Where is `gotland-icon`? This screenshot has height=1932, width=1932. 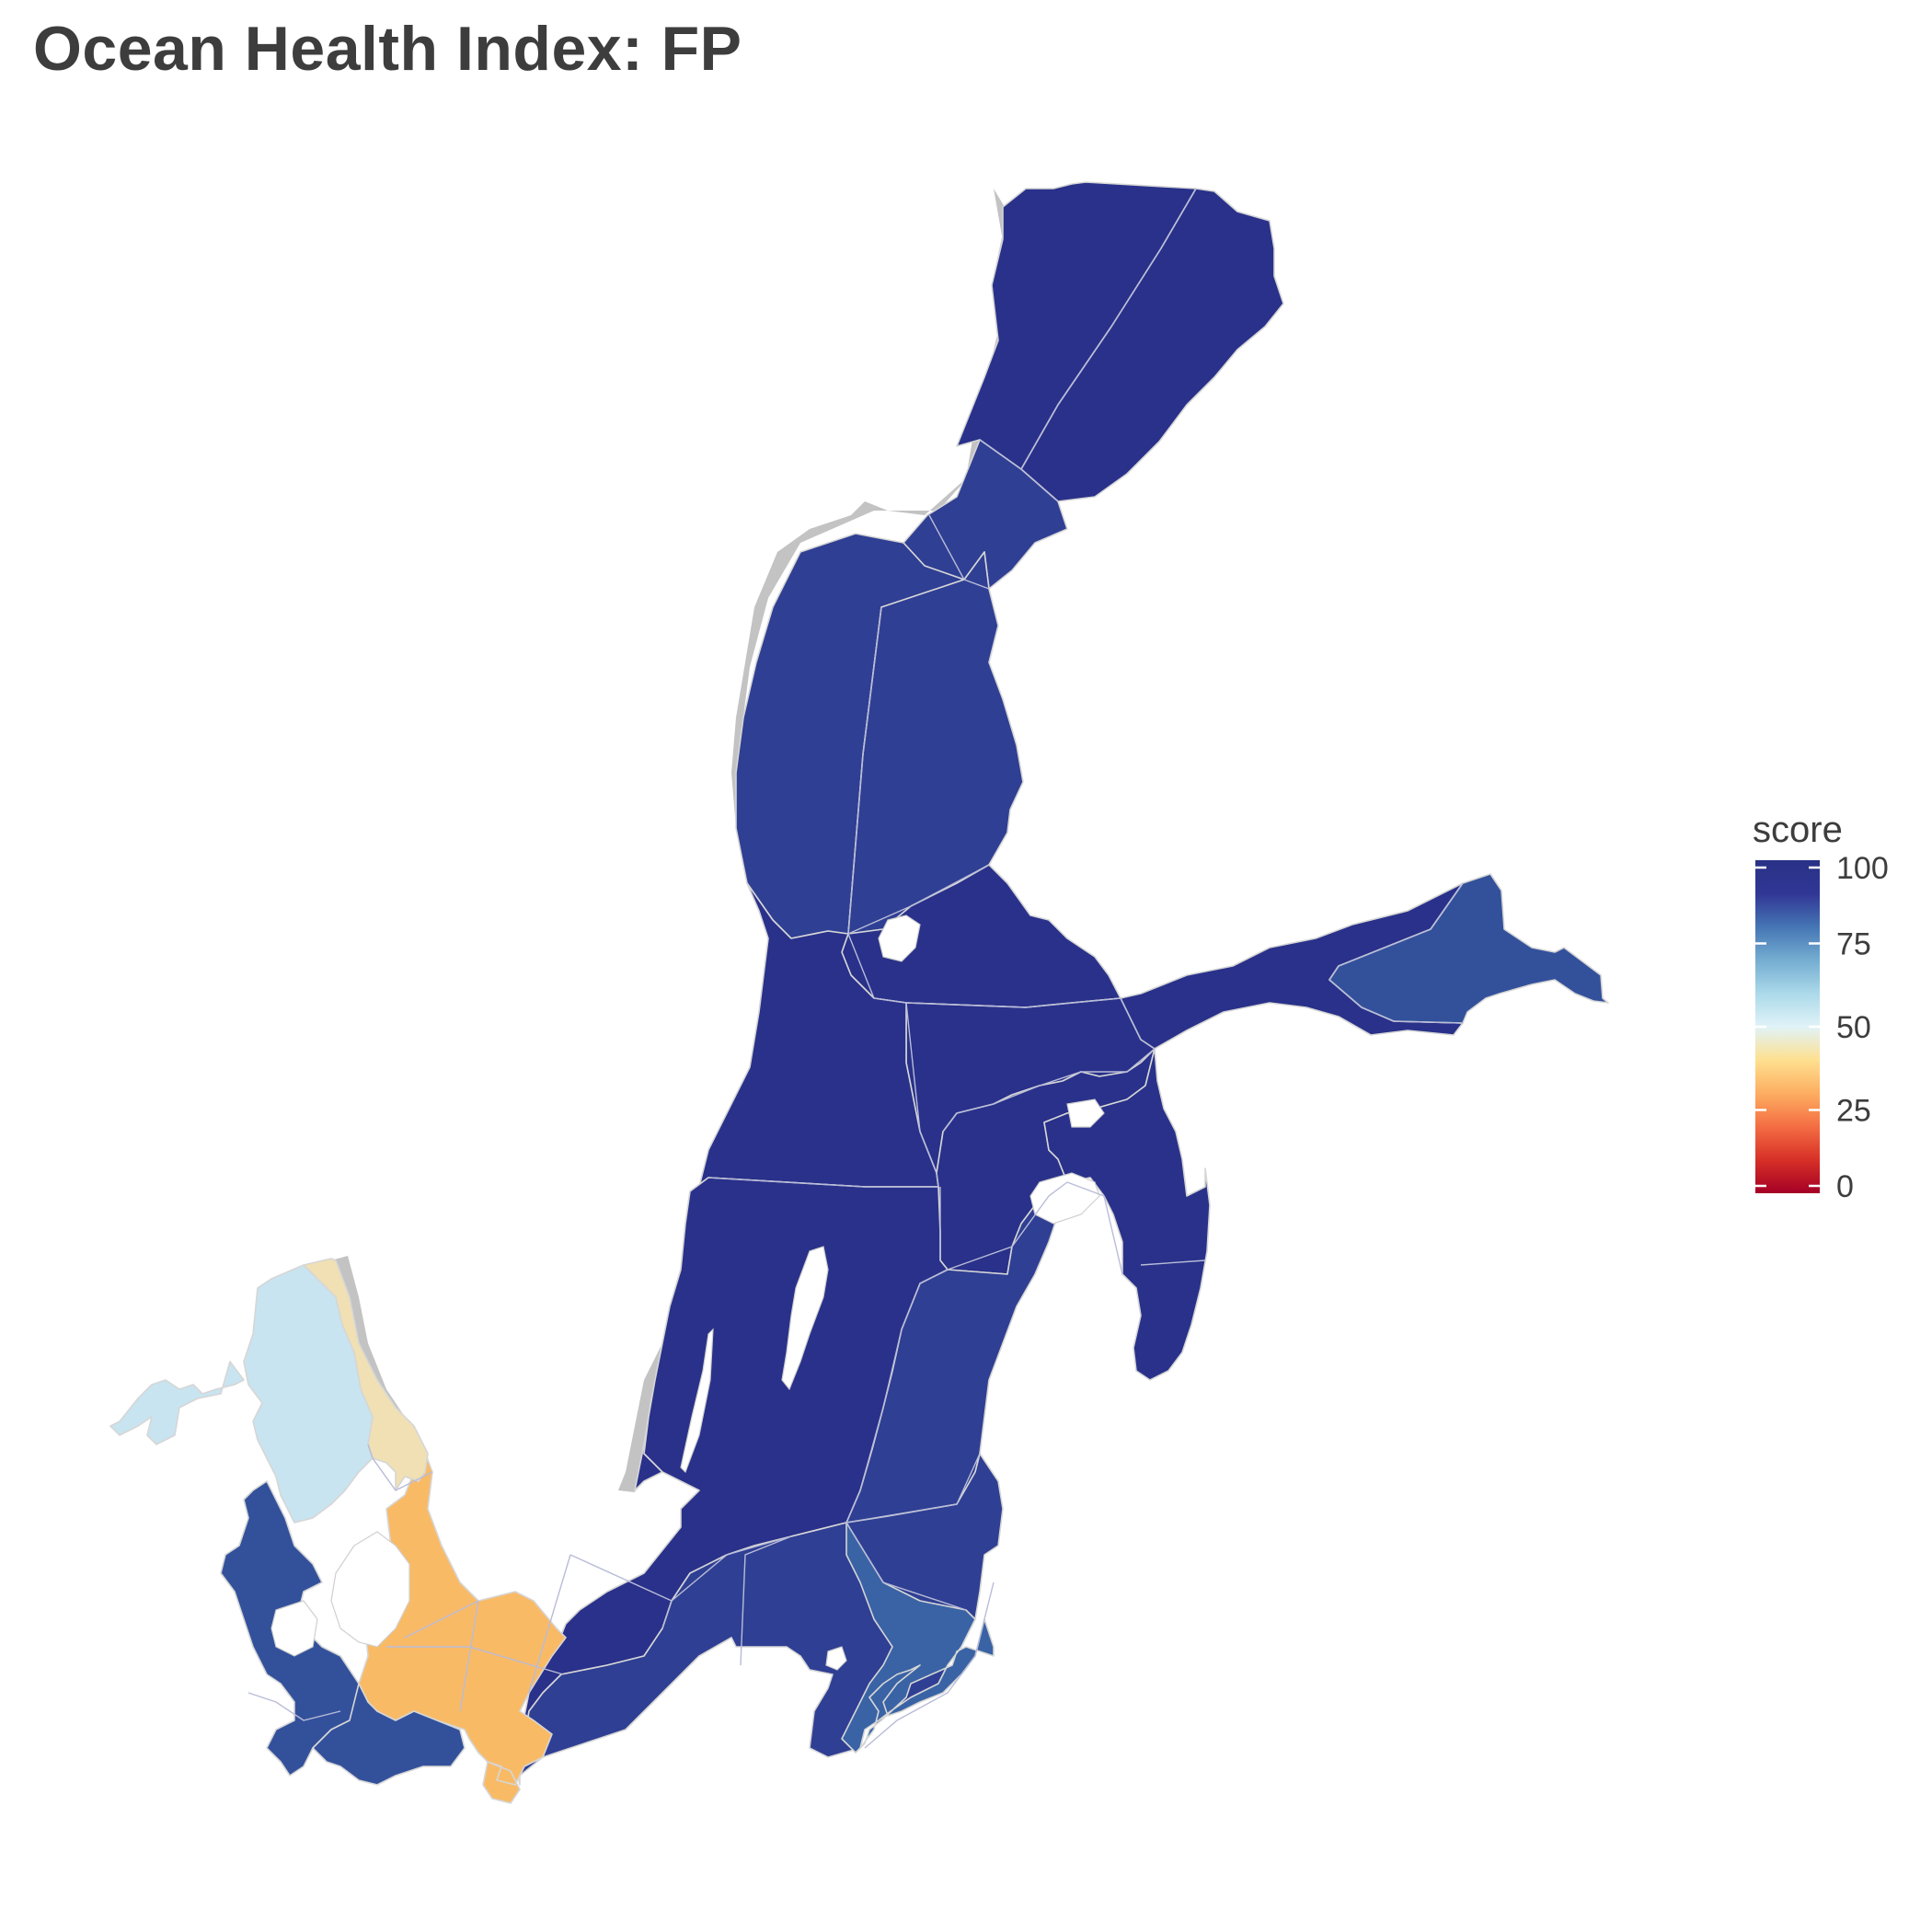
gotland-icon is located at coordinates (805, 1318).